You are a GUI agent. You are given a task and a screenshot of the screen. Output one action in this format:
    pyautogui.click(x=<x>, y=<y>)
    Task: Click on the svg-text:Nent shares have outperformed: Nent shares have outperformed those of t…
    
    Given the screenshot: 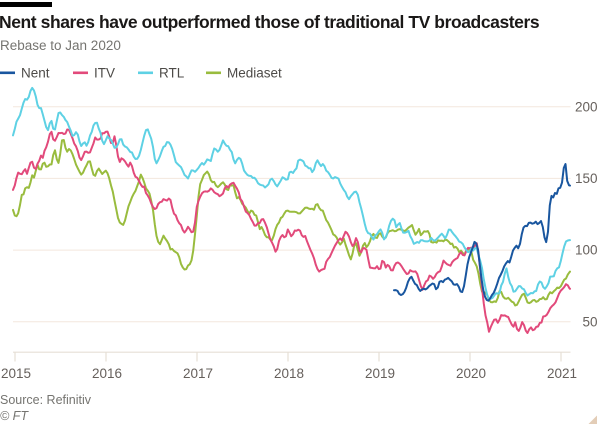 What is the action you would take?
    pyautogui.click(x=270, y=22)
    